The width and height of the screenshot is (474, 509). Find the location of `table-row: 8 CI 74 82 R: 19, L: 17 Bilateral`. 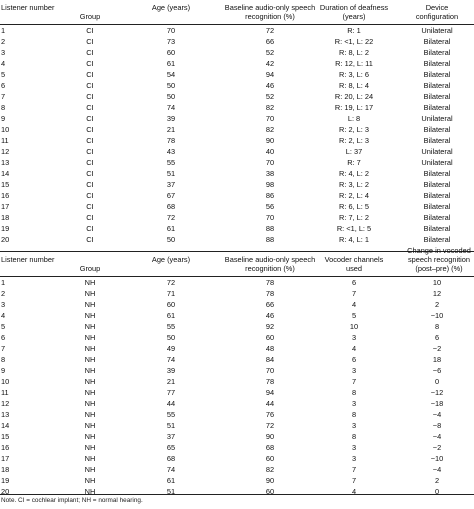

table-row: 8 CI 74 82 R: 19, L: 17 Bilateral is located at coordinates (237, 109).